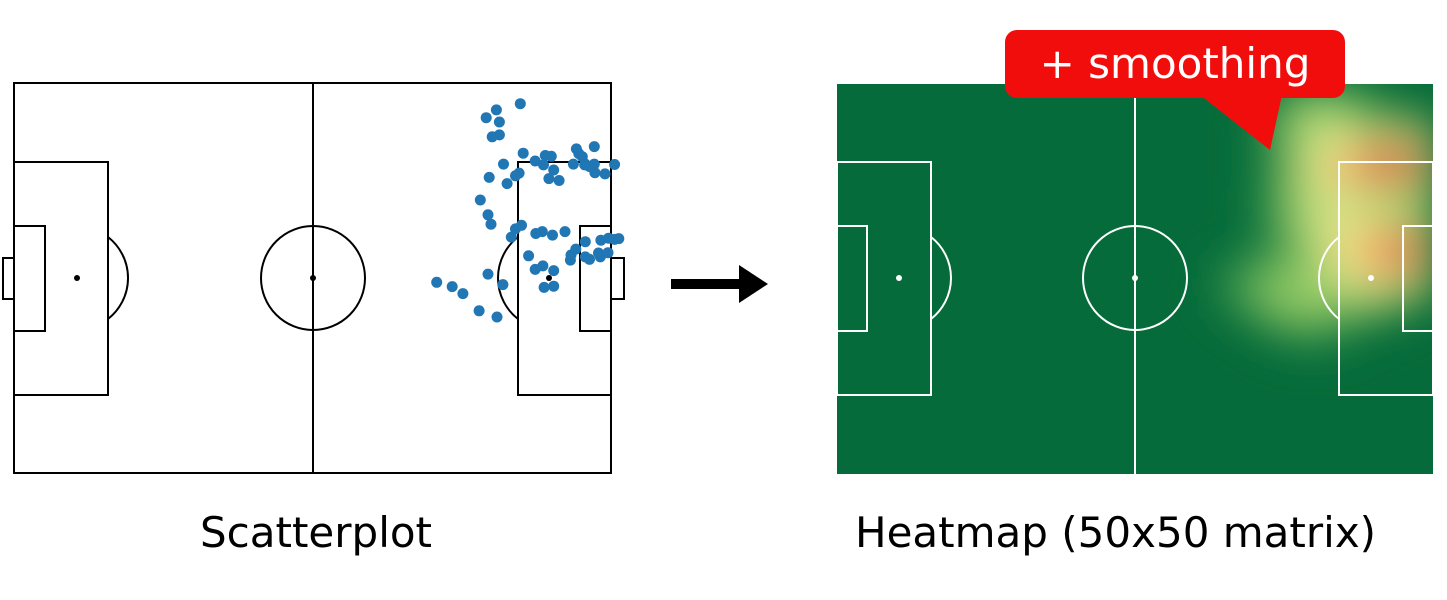 The width and height of the screenshot is (1447, 600). I want to click on center-circle, so click(313, 278).